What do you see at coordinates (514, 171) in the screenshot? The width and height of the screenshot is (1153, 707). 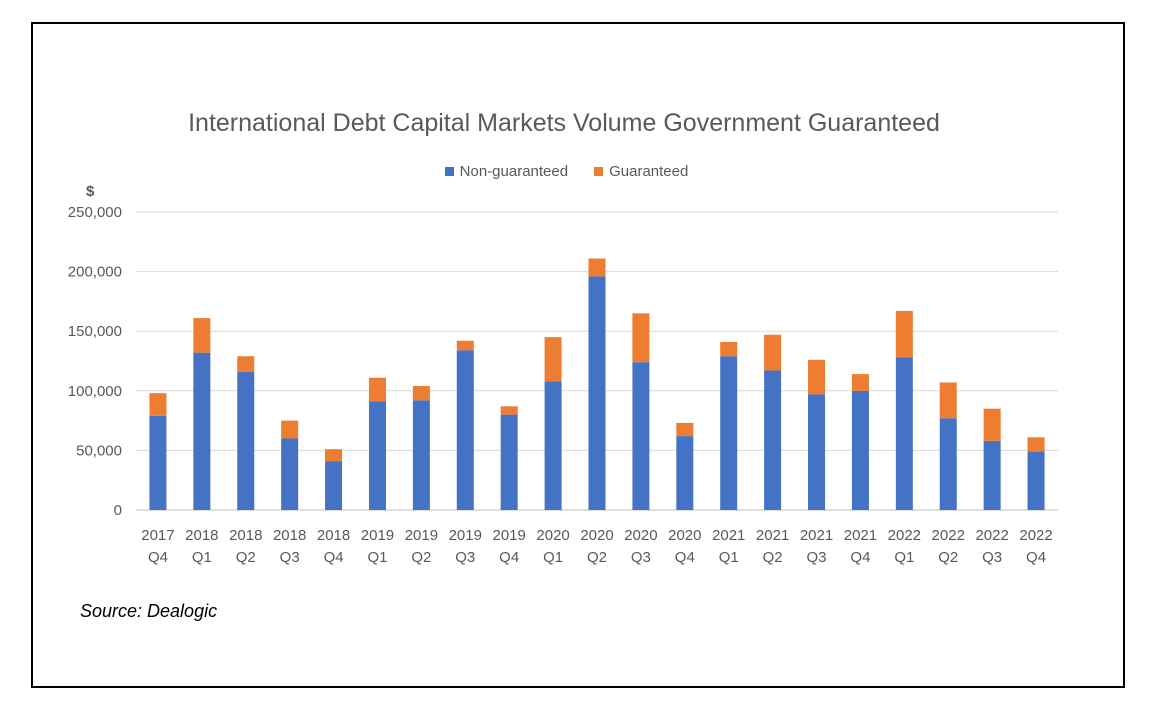 I see `legend-label-non-guaranteed: Non-guaranteed` at bounding box center [514, 171].